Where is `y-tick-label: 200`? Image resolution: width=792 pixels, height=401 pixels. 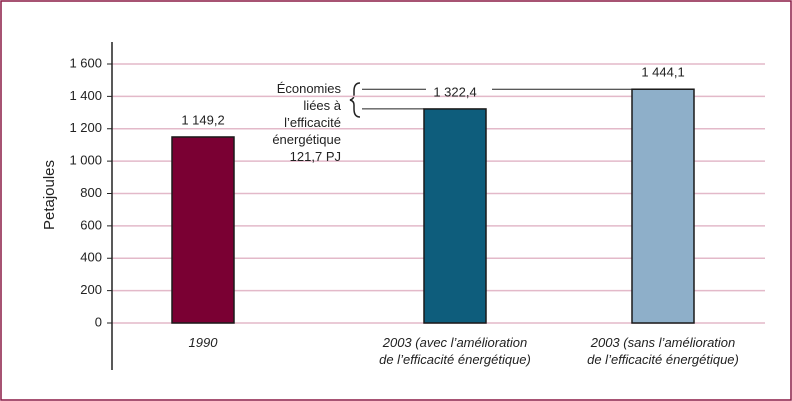
y-tick-label: 200 is located at coordinates (91, 289).